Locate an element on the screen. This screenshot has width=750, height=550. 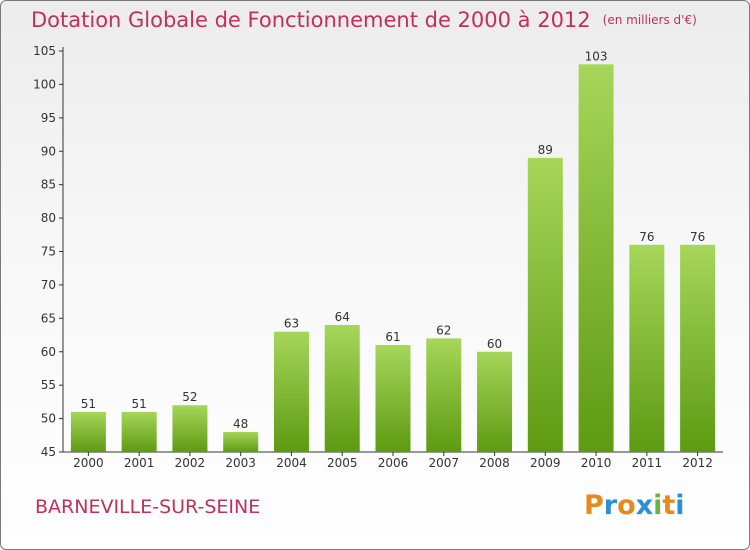
x-tick-label: 2008 is located at coordinates (494, 463).